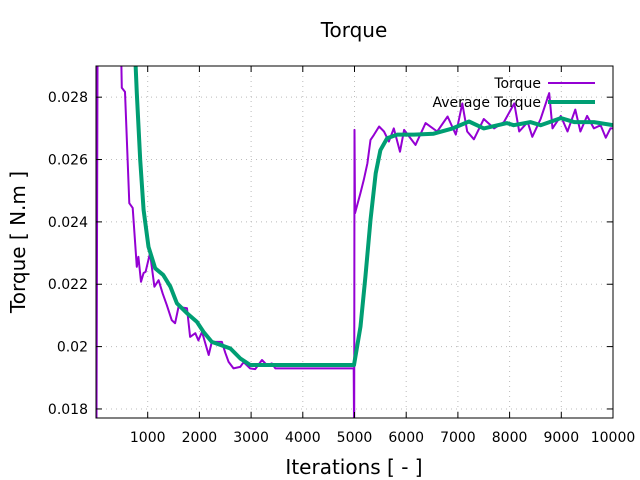 The width and height of the screenshot is (640, 480). What do you see at coordinates (68, 223) in the screenshot?
I see `y-tick-label: 0.024` at bounding box center [68, 223].